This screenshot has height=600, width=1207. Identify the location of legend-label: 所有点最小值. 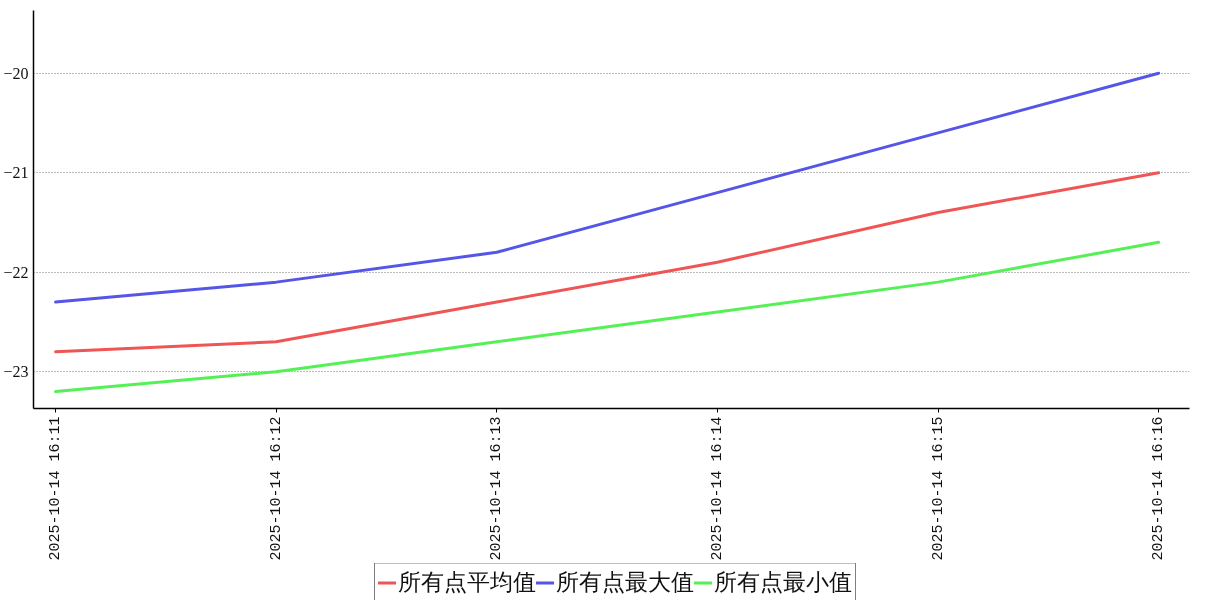
(782, 582).